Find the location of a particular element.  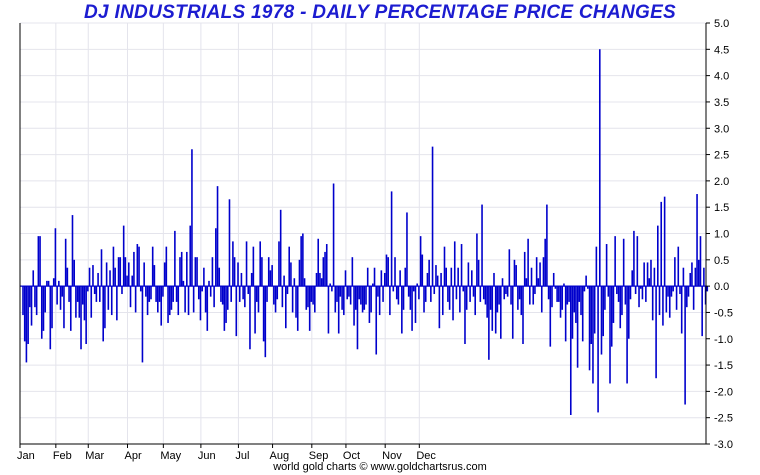

y-tick-label: 0.0 is located at coordinates (721, 287).